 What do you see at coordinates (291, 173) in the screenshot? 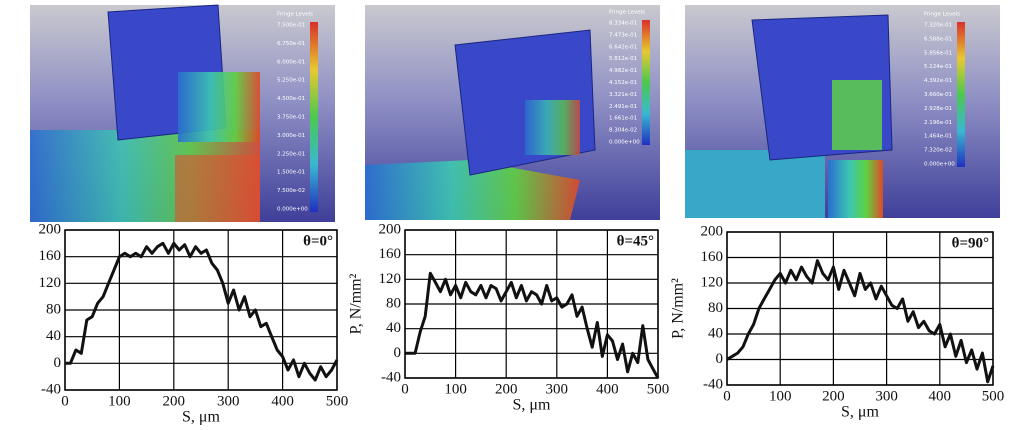
I see `colorbar-level: 1.500e-01` at bounding box center [291, 173].